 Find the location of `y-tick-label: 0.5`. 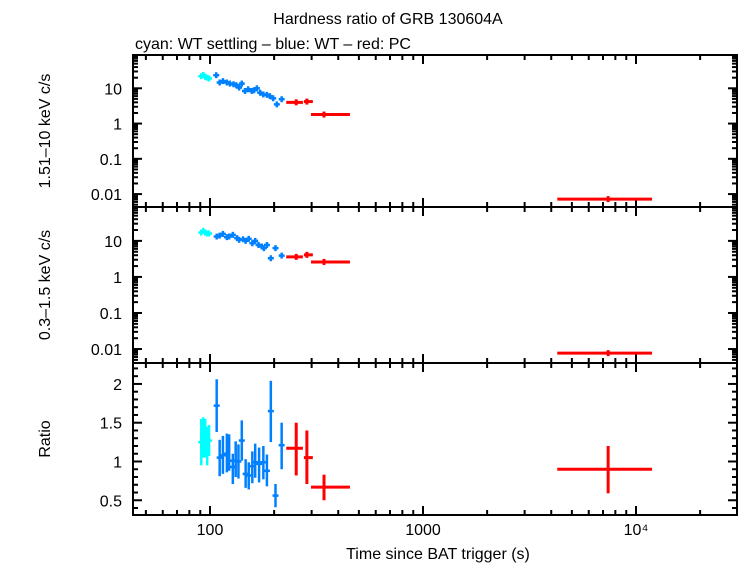

y-tick-label: 0.5 is located at coordinates (111, 501).